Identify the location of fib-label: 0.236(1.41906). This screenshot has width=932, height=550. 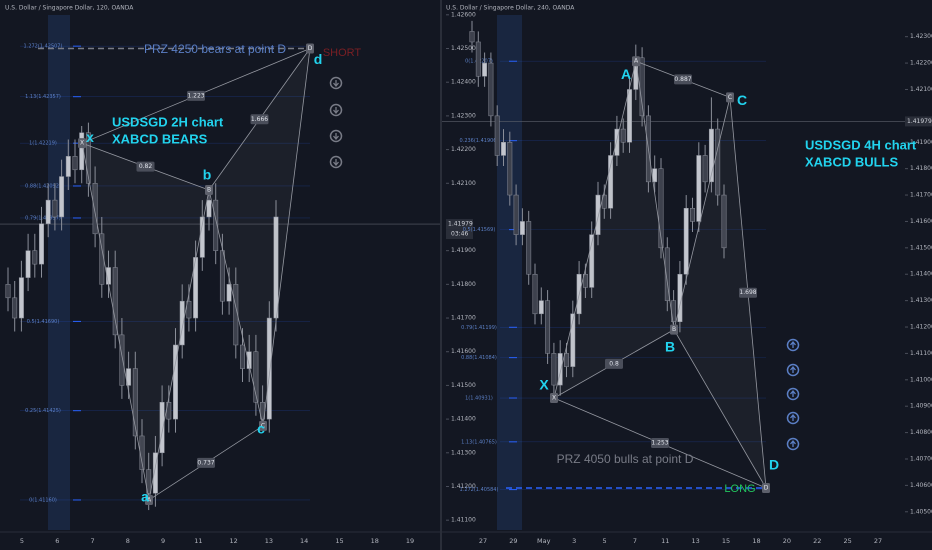
(479, 141).